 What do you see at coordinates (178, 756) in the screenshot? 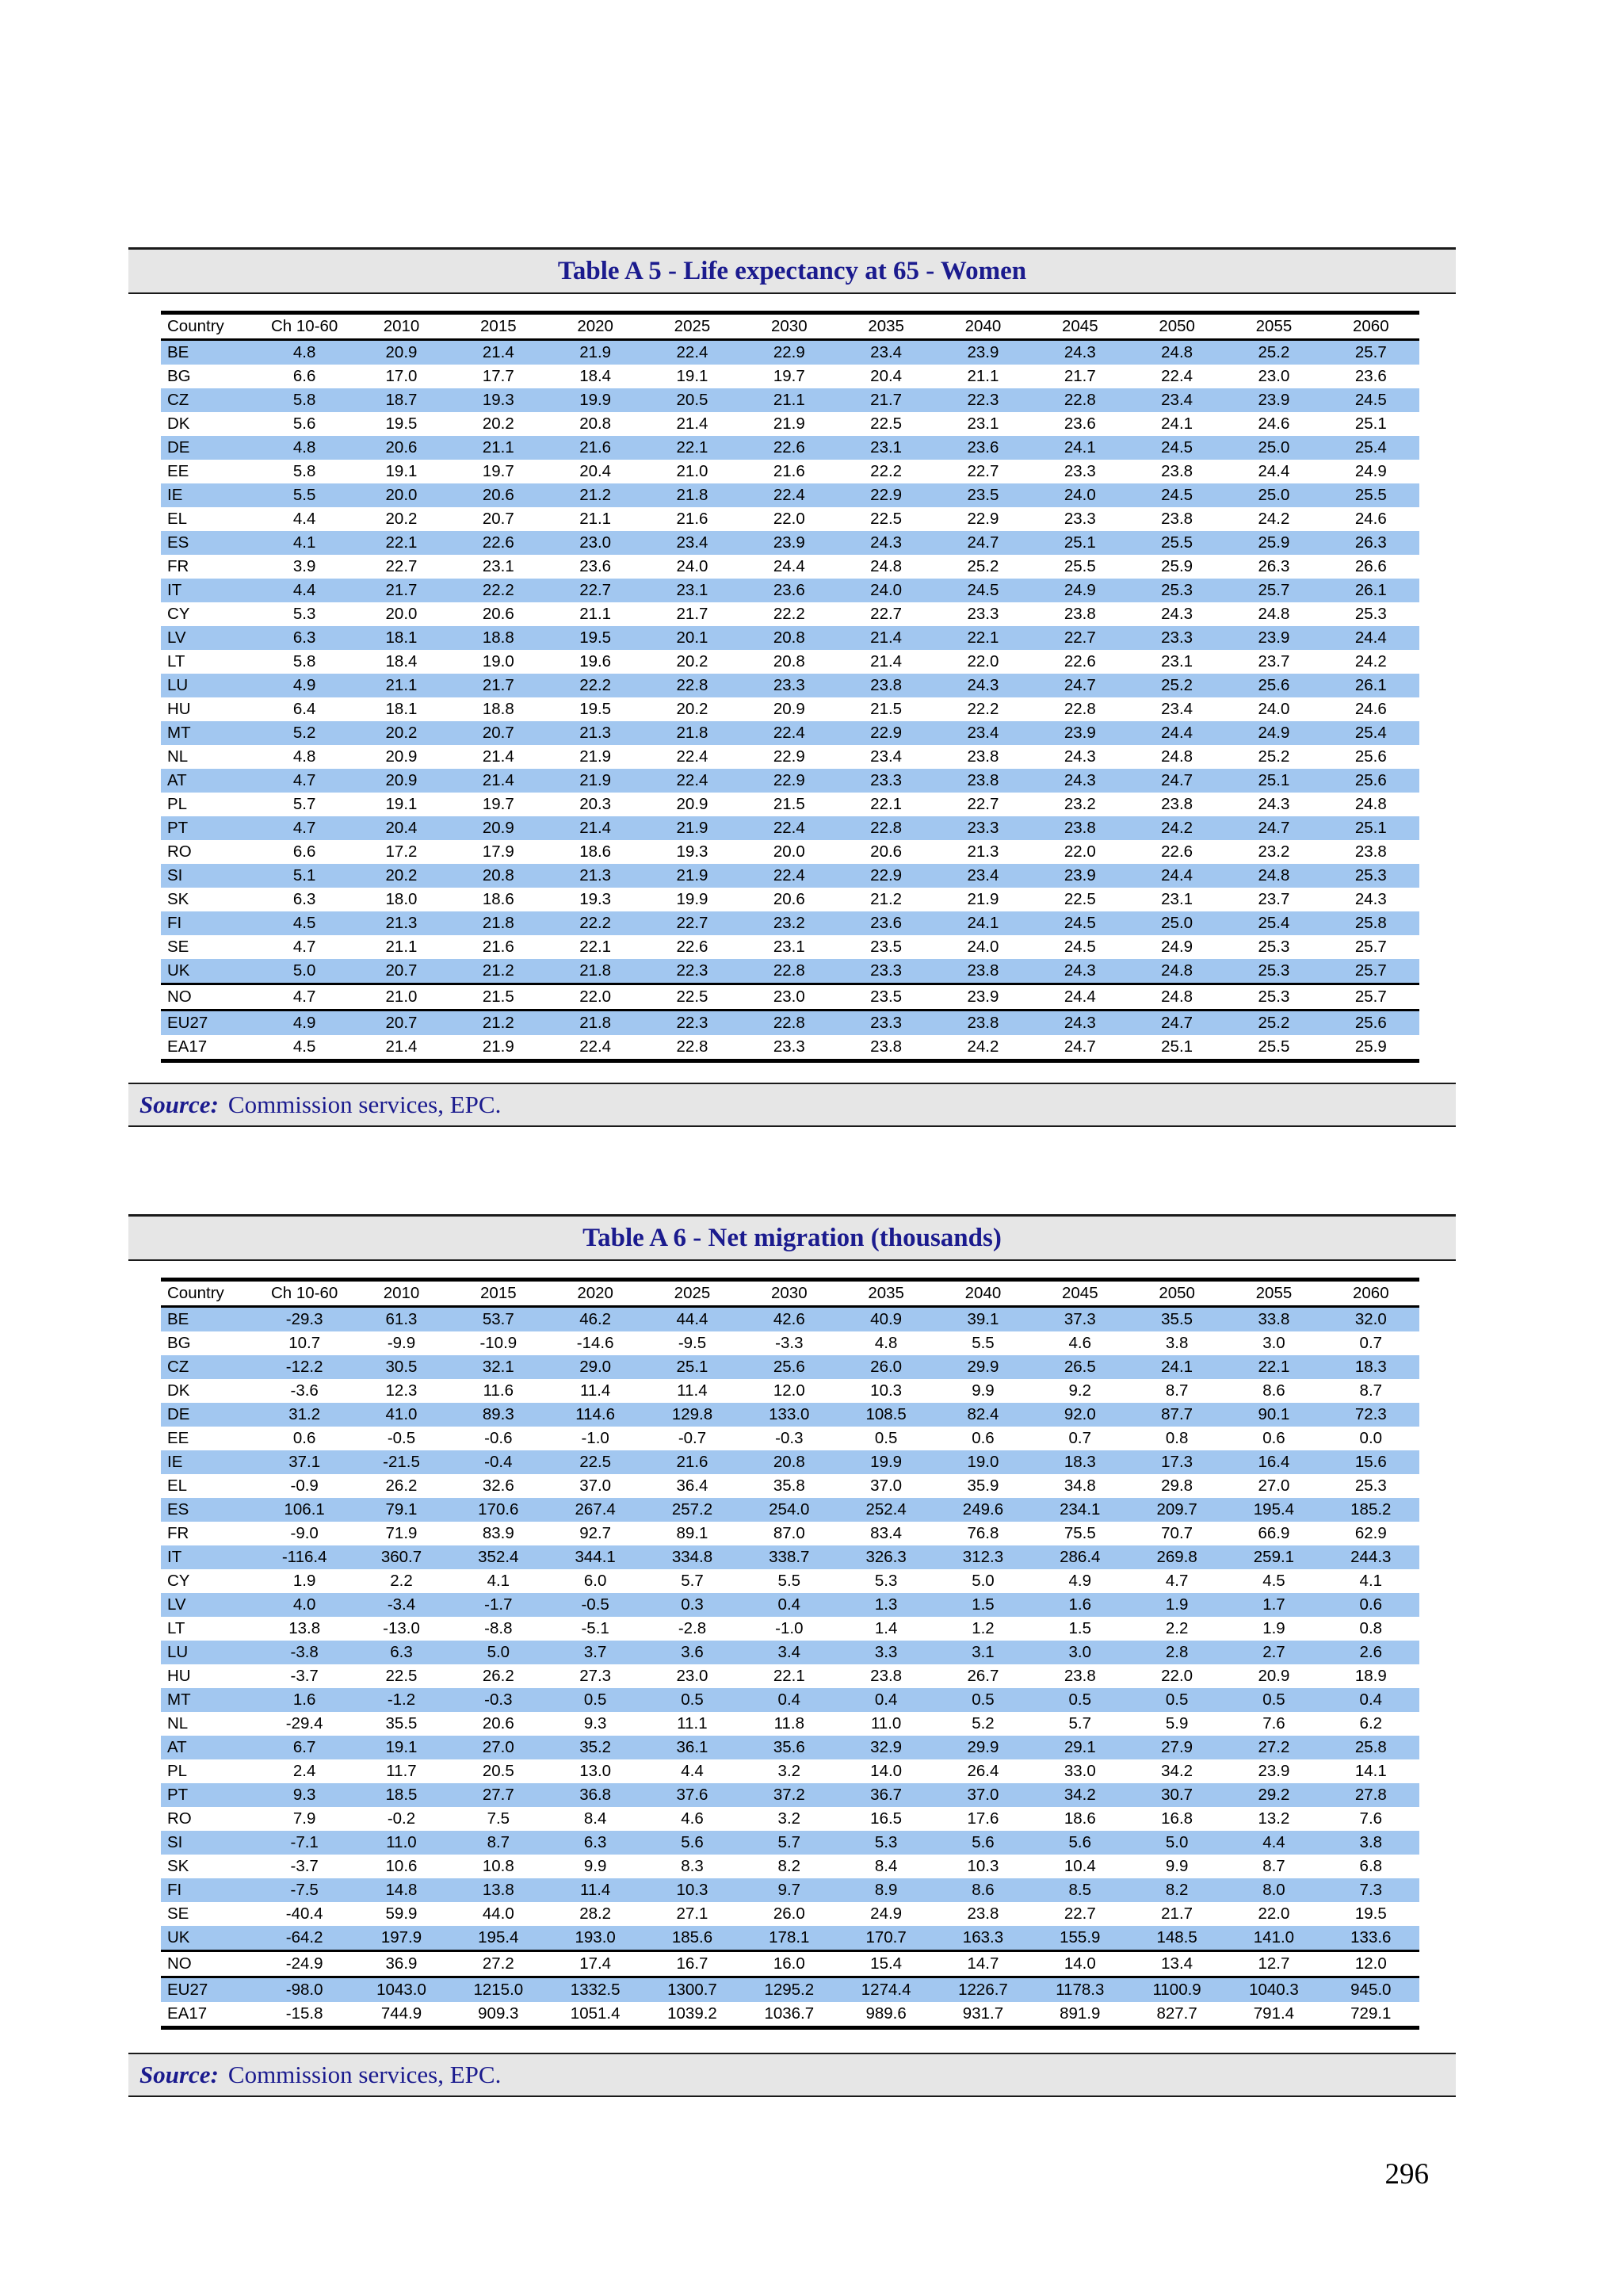
I see `country-cell: NL` at bounding box center [178, 756].